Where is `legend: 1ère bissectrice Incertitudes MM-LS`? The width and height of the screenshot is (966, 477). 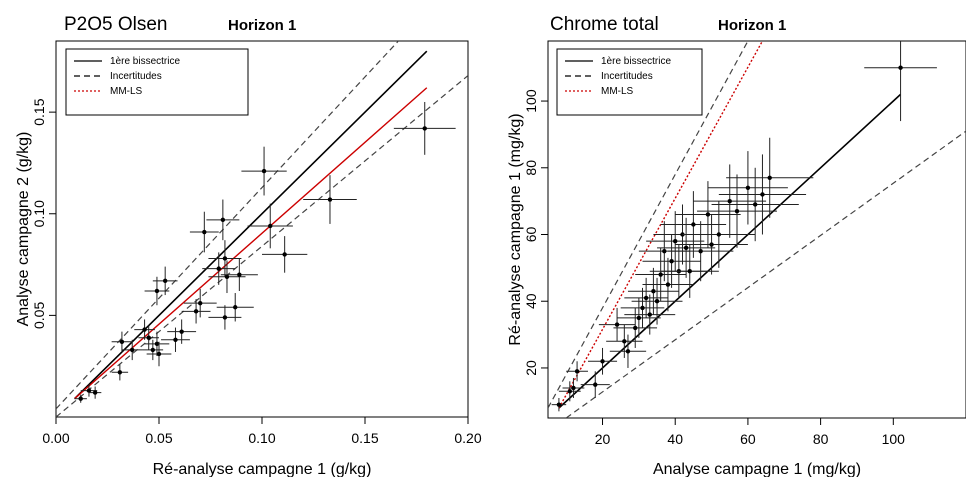
legend: 1ère bissectrice Incertitudes MM-LS is located at coordinates (157, 82).